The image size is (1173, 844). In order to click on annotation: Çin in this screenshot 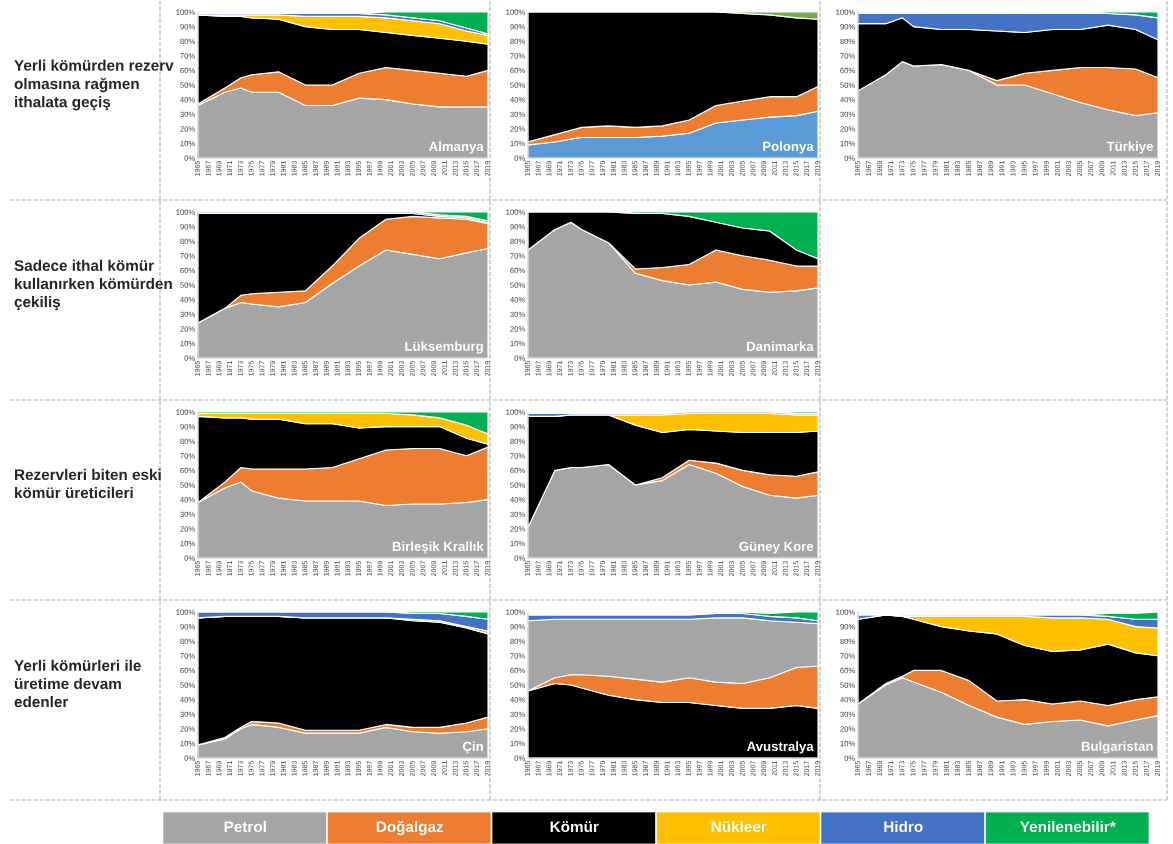, I will do `click(472, 747)`.